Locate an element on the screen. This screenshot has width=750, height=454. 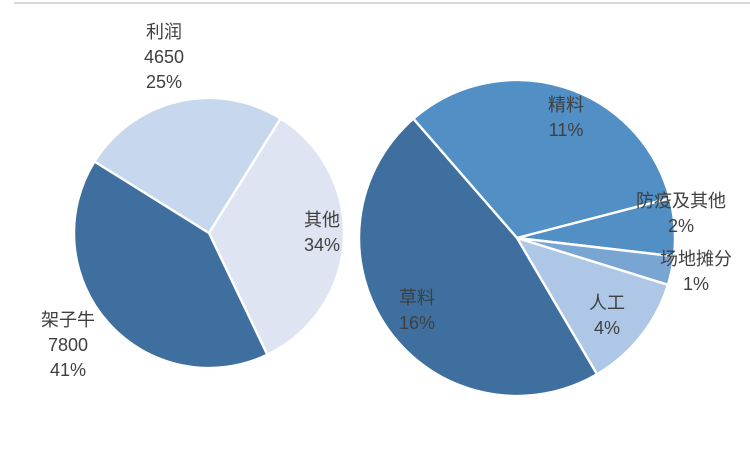
slice-name-text: 草料 is located at coordinates (417, 298).